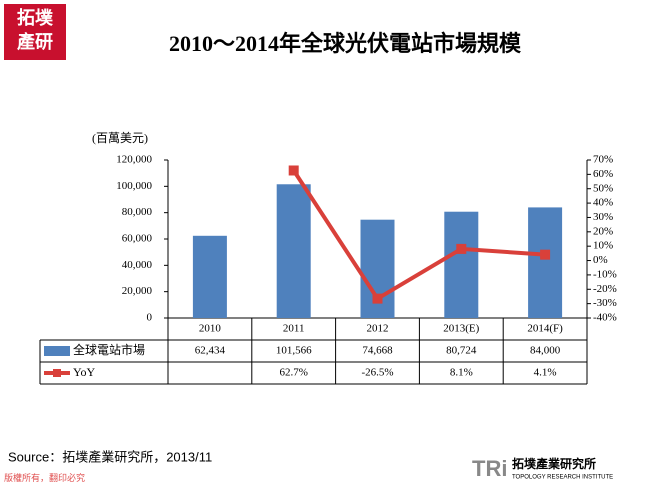 This screenshot has height=485, width=650. I want to click on logo-box, so click(35, 32).